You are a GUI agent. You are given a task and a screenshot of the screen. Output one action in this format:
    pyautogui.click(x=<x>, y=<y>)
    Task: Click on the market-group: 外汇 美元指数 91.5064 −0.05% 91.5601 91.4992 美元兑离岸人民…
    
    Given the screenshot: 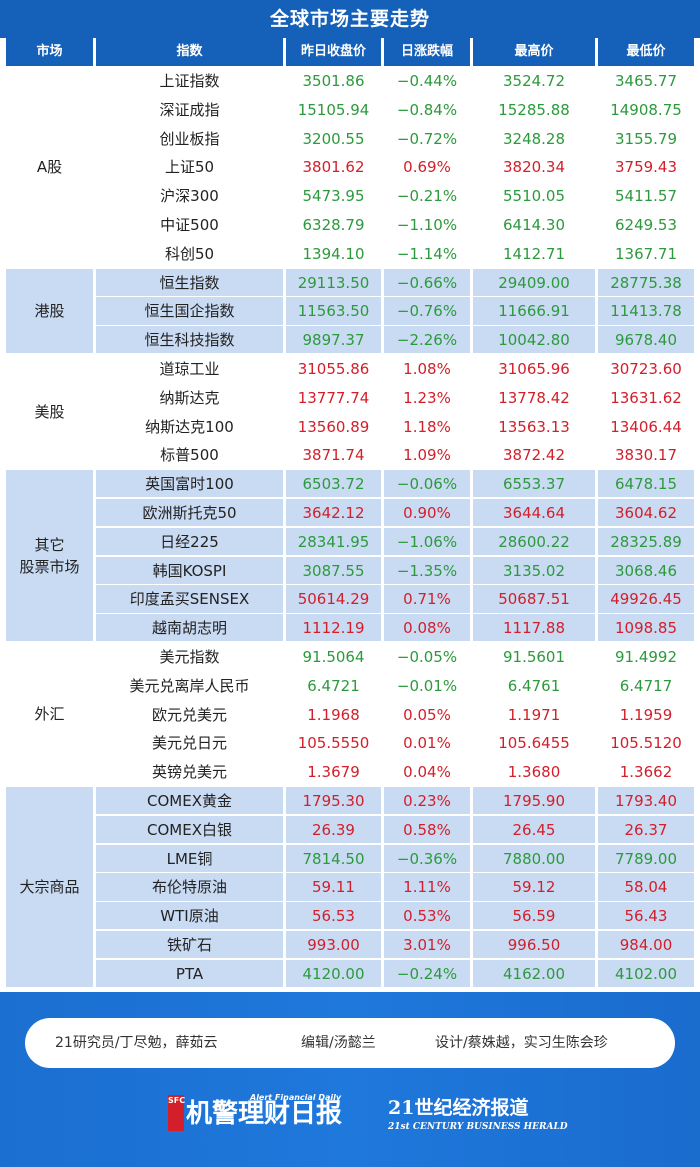 What is the action you would take?
    pyautogui.click(x=350, y=714)
    